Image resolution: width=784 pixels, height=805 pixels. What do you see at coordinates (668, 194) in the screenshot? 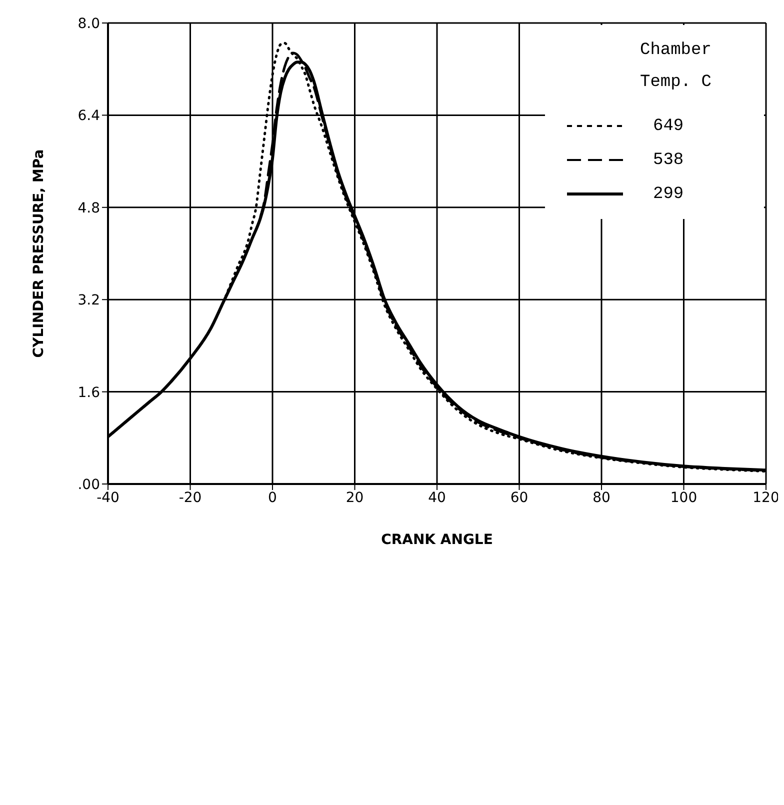
I see `legend-label: 299` at bounding box center [668, 194].